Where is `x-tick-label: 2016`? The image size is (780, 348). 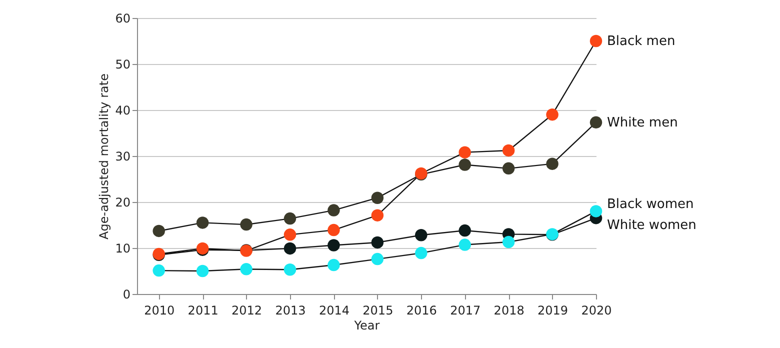
x-tick-label: 2016 is located at coordinates (421, 311).